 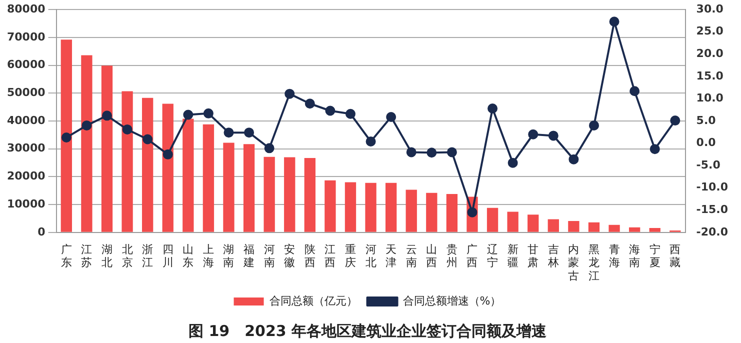 What do you see at coordinates (675, 256) in the screenshot?
I see `x-tick-label: 西藏` at bounding box center [675, 256].